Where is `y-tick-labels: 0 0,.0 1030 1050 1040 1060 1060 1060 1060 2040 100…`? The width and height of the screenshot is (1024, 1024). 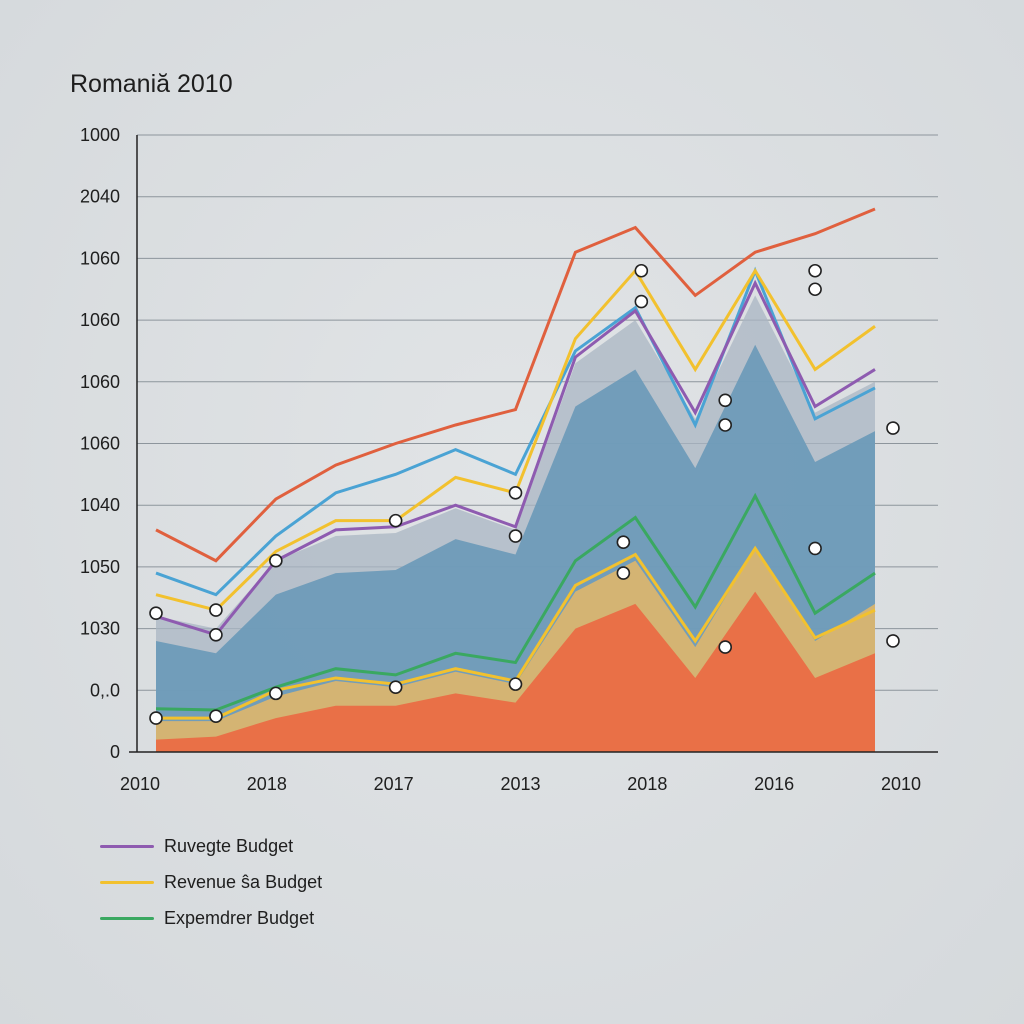 y-tick-labels: 0 0,.0 1030 1050 1040 1060 1060 1060 1060 2040 100… is located at coordinates (100, 443).